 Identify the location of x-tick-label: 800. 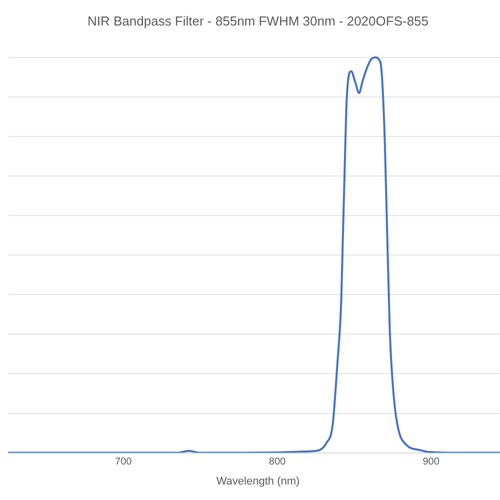
(277, 462).